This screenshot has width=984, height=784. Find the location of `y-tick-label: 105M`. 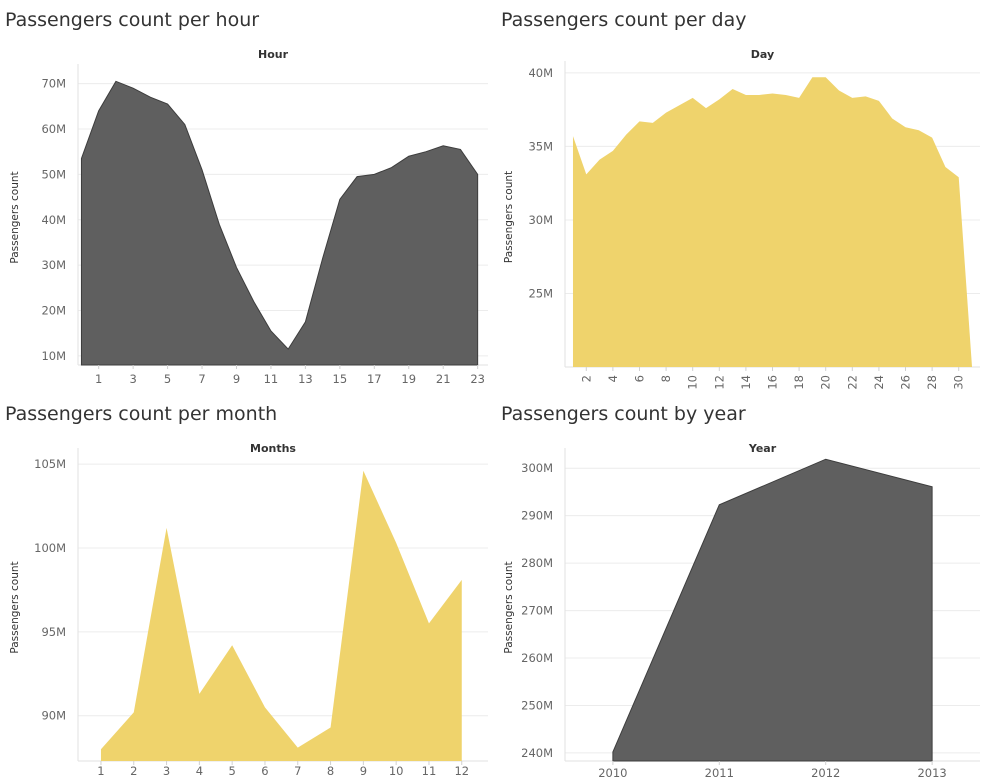

y-tick-label: 105M is located at coordinates (50, 464).